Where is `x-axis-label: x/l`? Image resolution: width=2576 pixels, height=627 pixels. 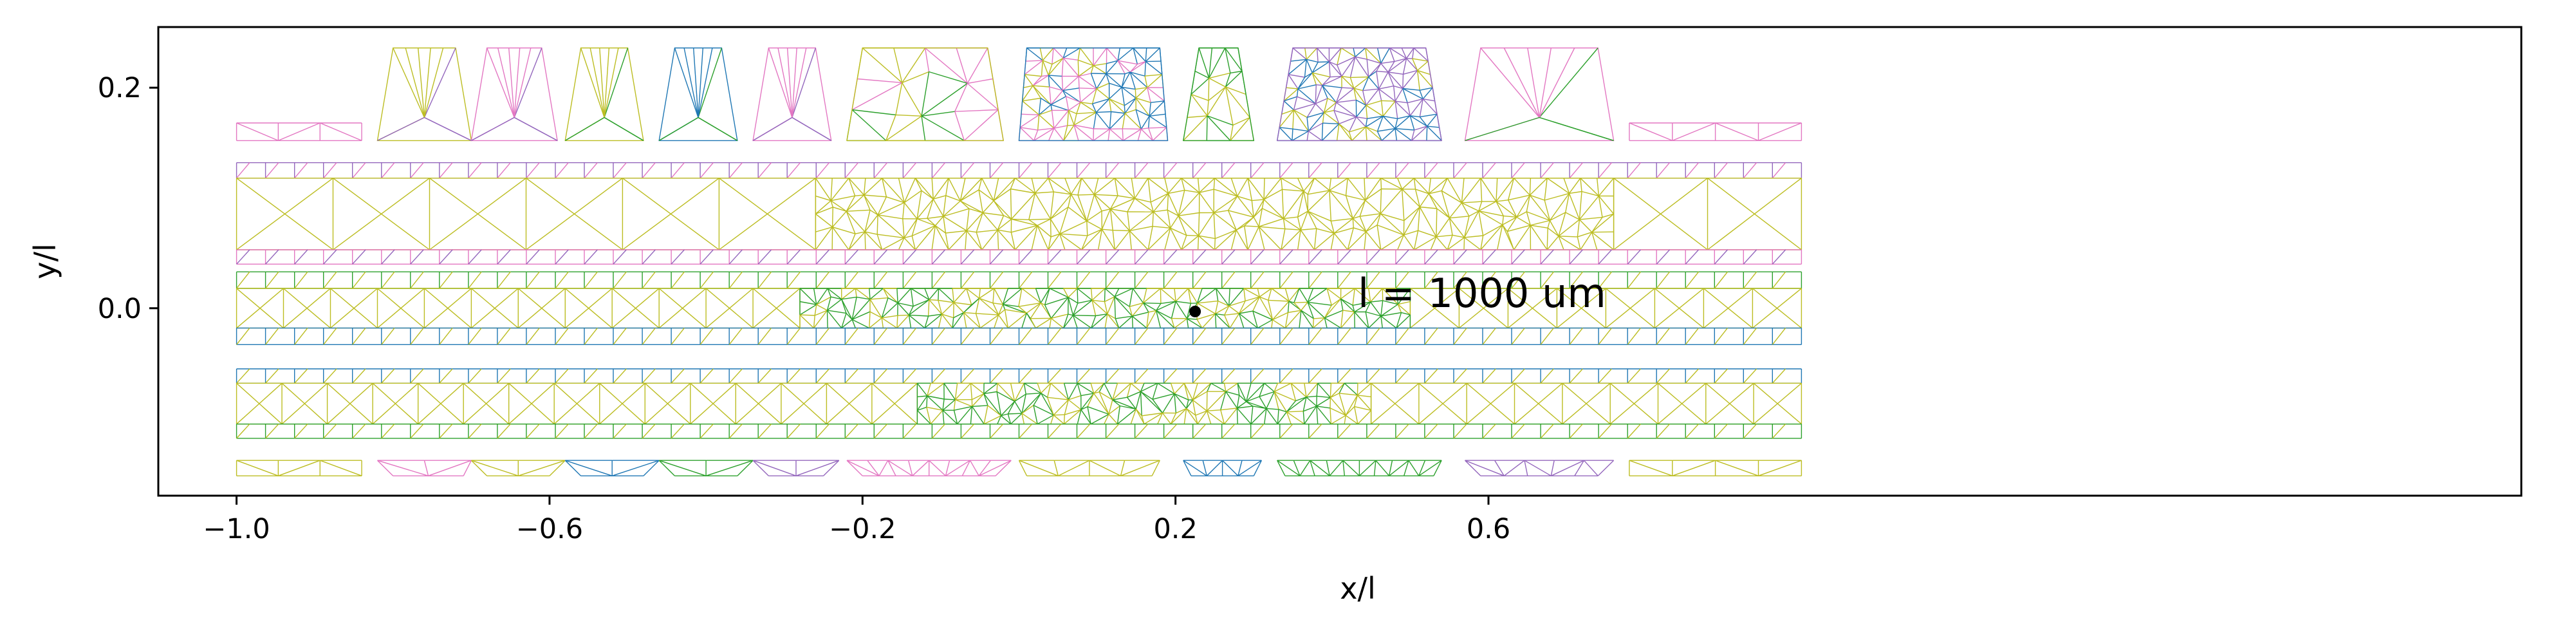
x-axis-label: x/l is located at coordinates (1358, 588).